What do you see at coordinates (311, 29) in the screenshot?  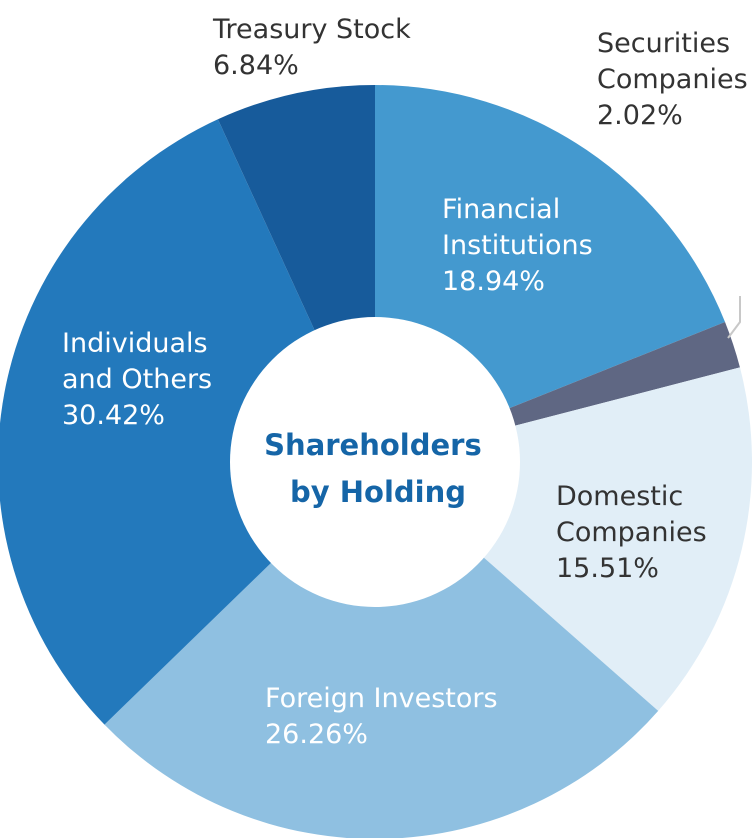 I see `slice-name: Treasury Stock` at bounding box center [311, 29].